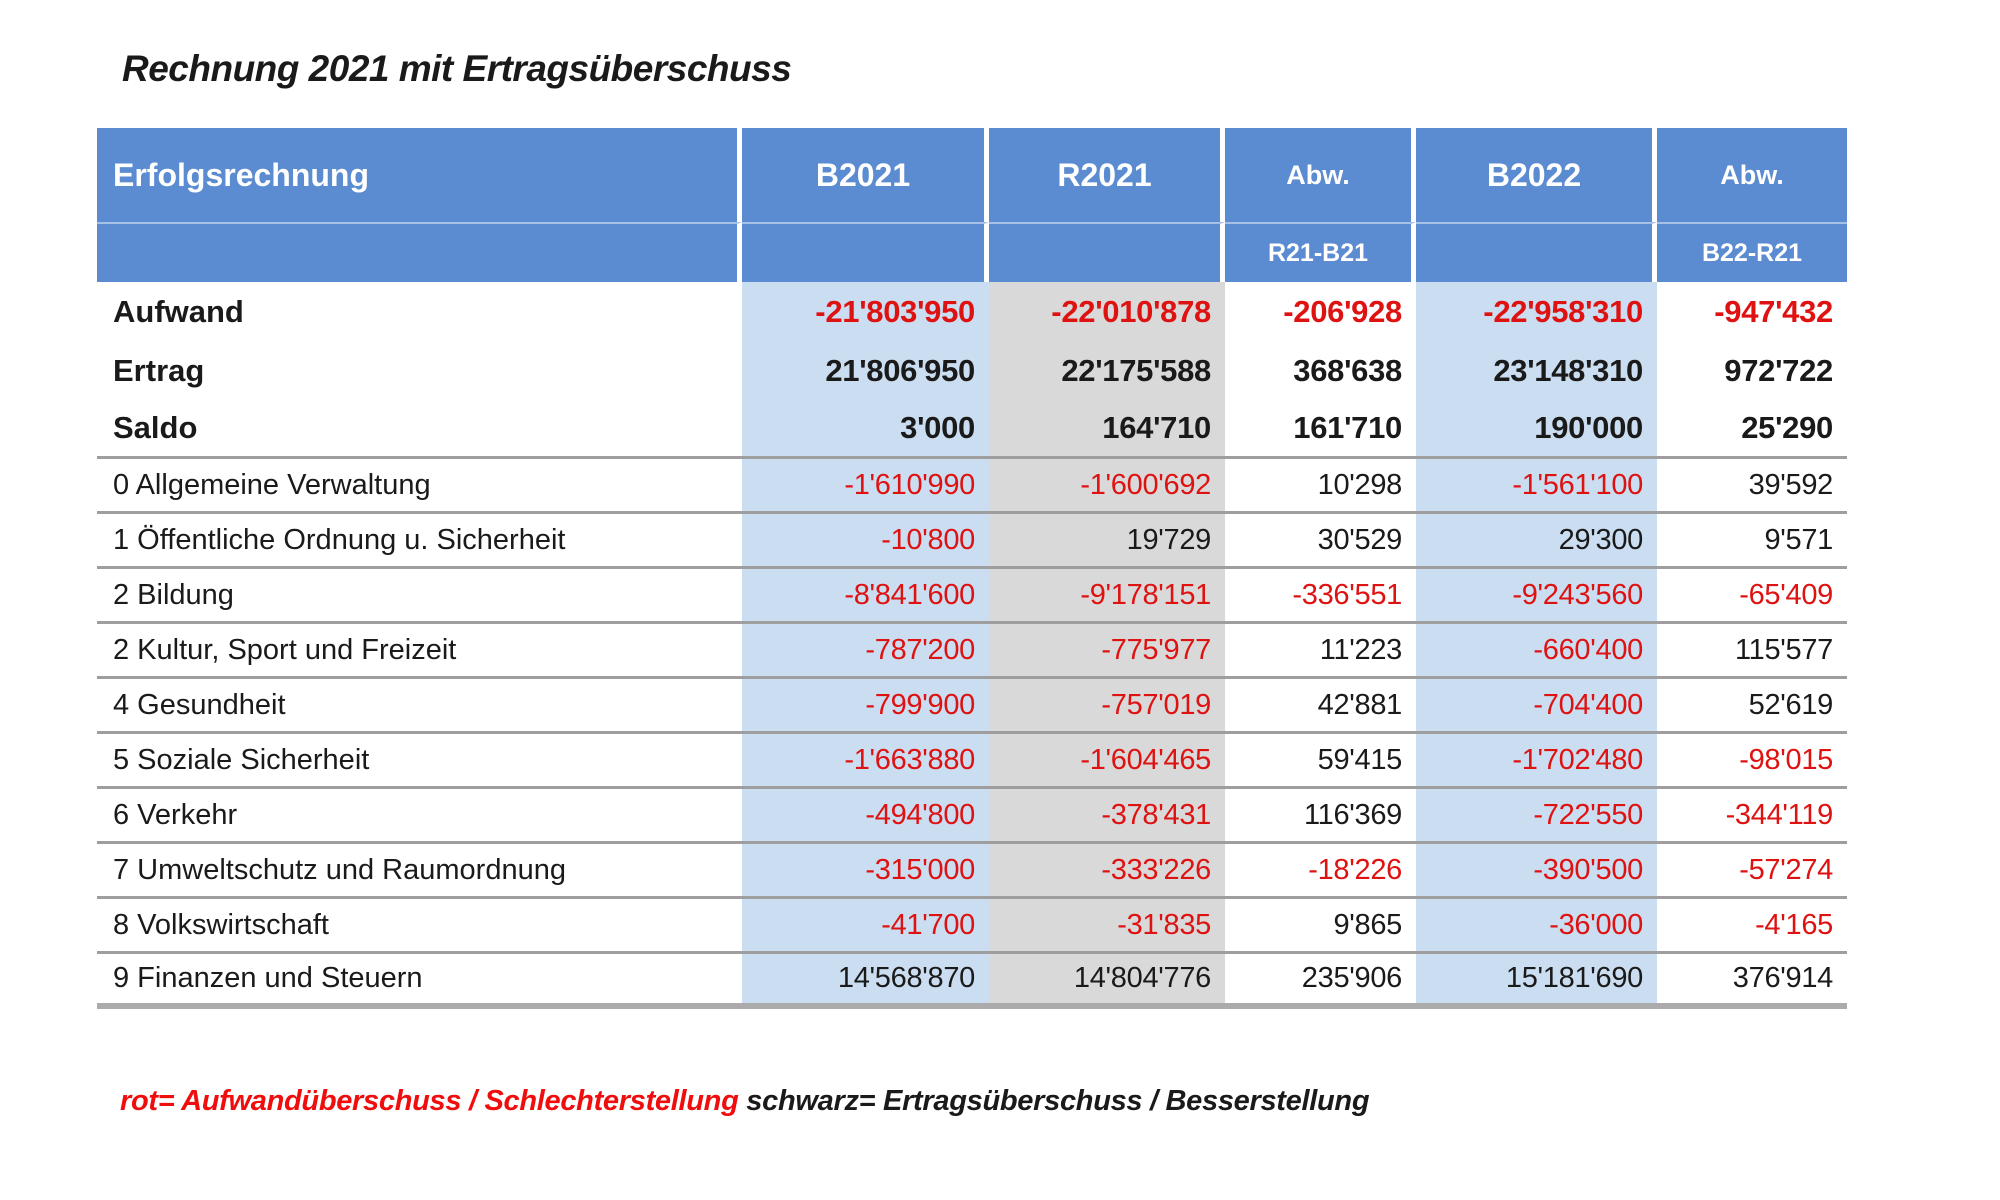  What do you see at coordinates (1786, 759) in the screenshot?
I see `cell-abw-b22-r21: -98'015` at bounding box center [1786, 759].